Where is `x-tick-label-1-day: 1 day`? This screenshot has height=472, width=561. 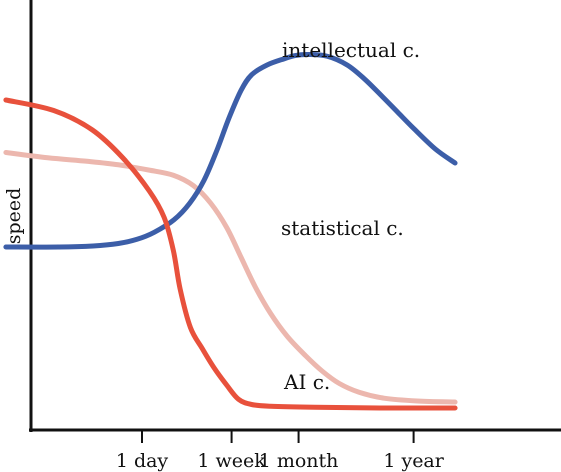 x-tick-label-1-day: 1 day is located at coordinates (142, 461).